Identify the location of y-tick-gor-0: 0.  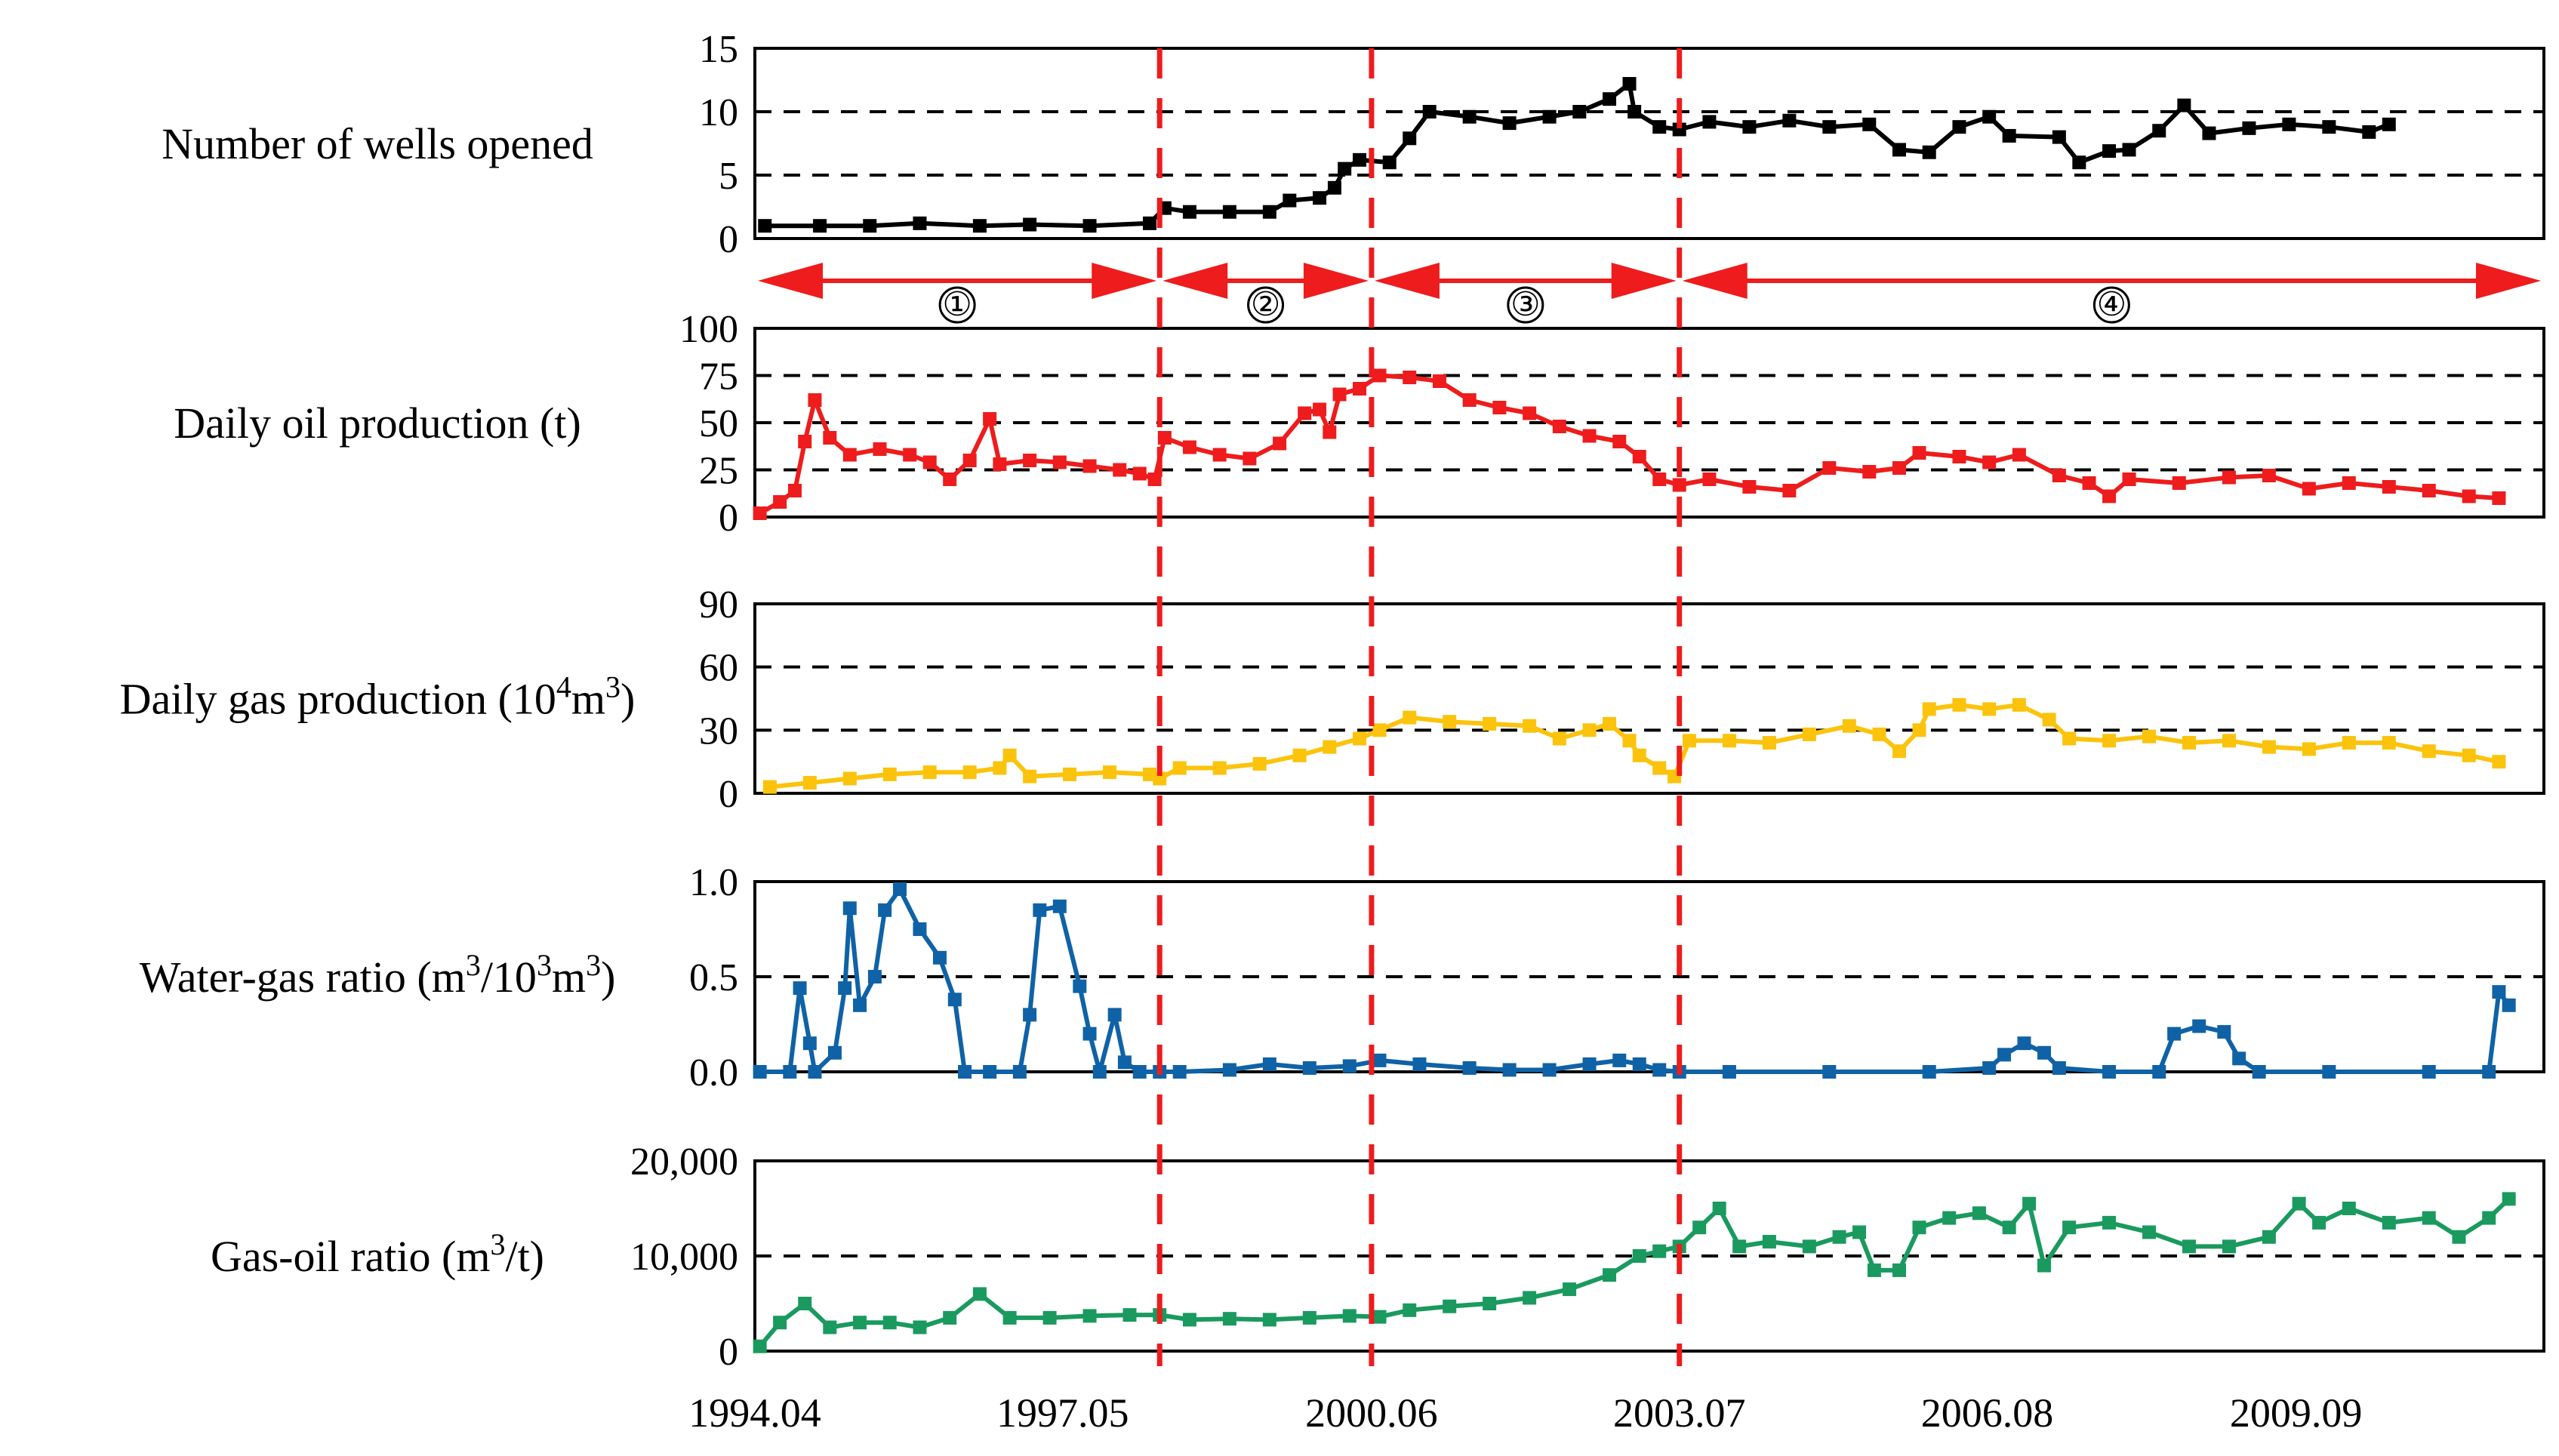
(728, 1352).